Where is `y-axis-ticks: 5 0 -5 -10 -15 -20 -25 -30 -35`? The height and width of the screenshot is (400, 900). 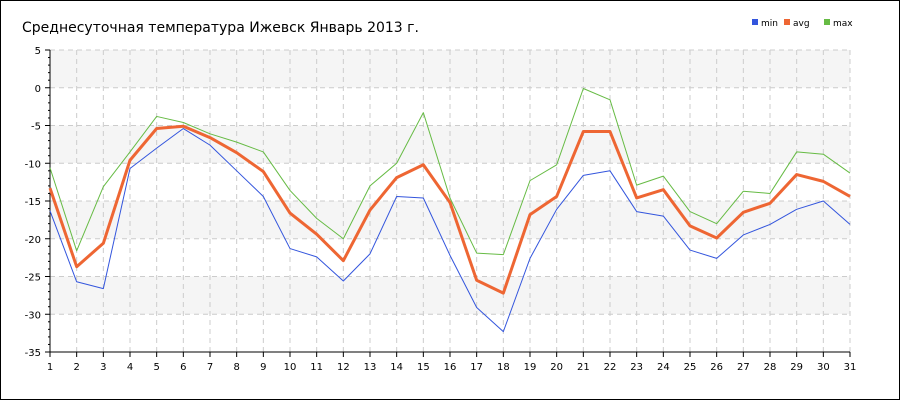
y-axis-ticks: 5 0 -5 -10 -15 -20 -25 -30 -35 is located at coordinates (37, 202).